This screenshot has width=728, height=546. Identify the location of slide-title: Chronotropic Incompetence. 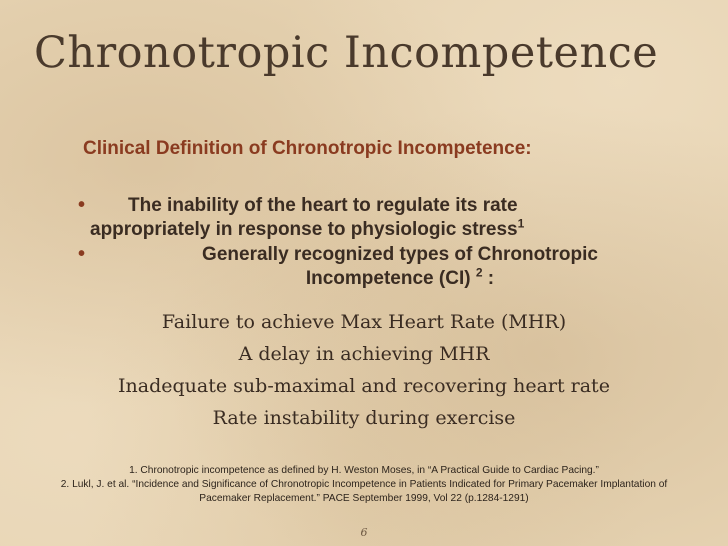
(346, 53).